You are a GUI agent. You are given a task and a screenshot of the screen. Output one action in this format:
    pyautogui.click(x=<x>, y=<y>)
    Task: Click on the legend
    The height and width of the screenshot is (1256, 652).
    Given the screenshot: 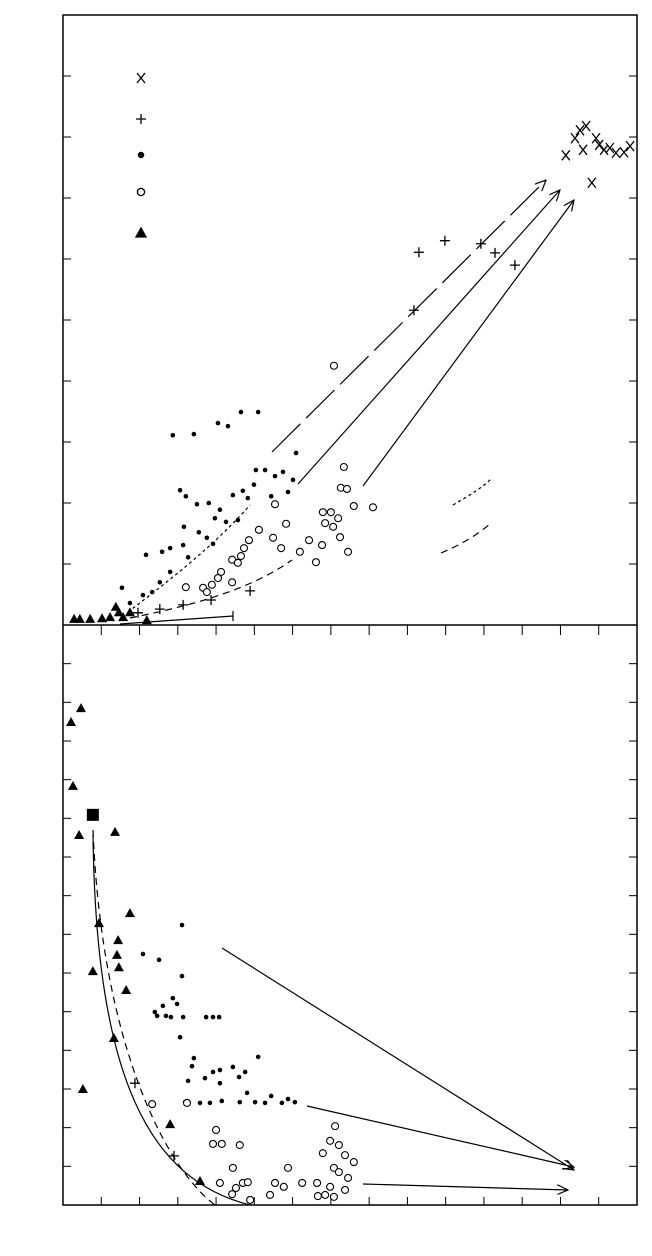 What is the action you would take?
    pyautogui.click(x=141, y=155)
    